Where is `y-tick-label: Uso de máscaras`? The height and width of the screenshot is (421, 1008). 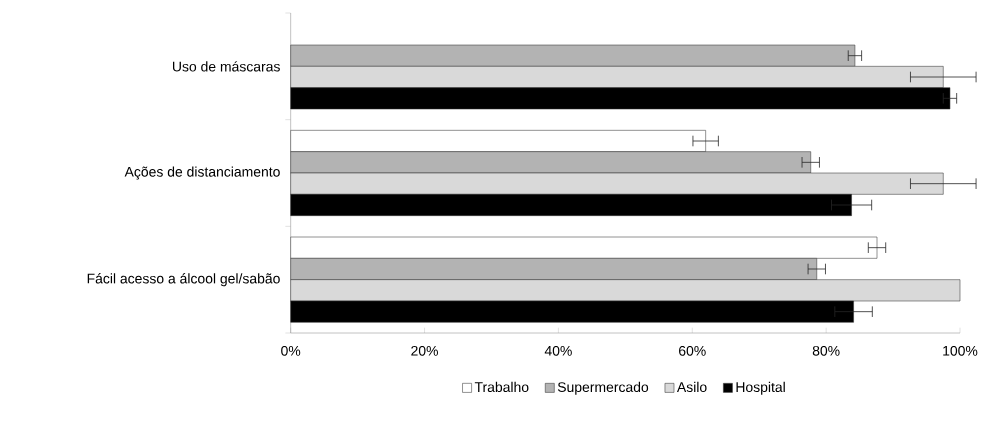
y-tick-label: Uso de máscaras is located at coordinates (226, 66).